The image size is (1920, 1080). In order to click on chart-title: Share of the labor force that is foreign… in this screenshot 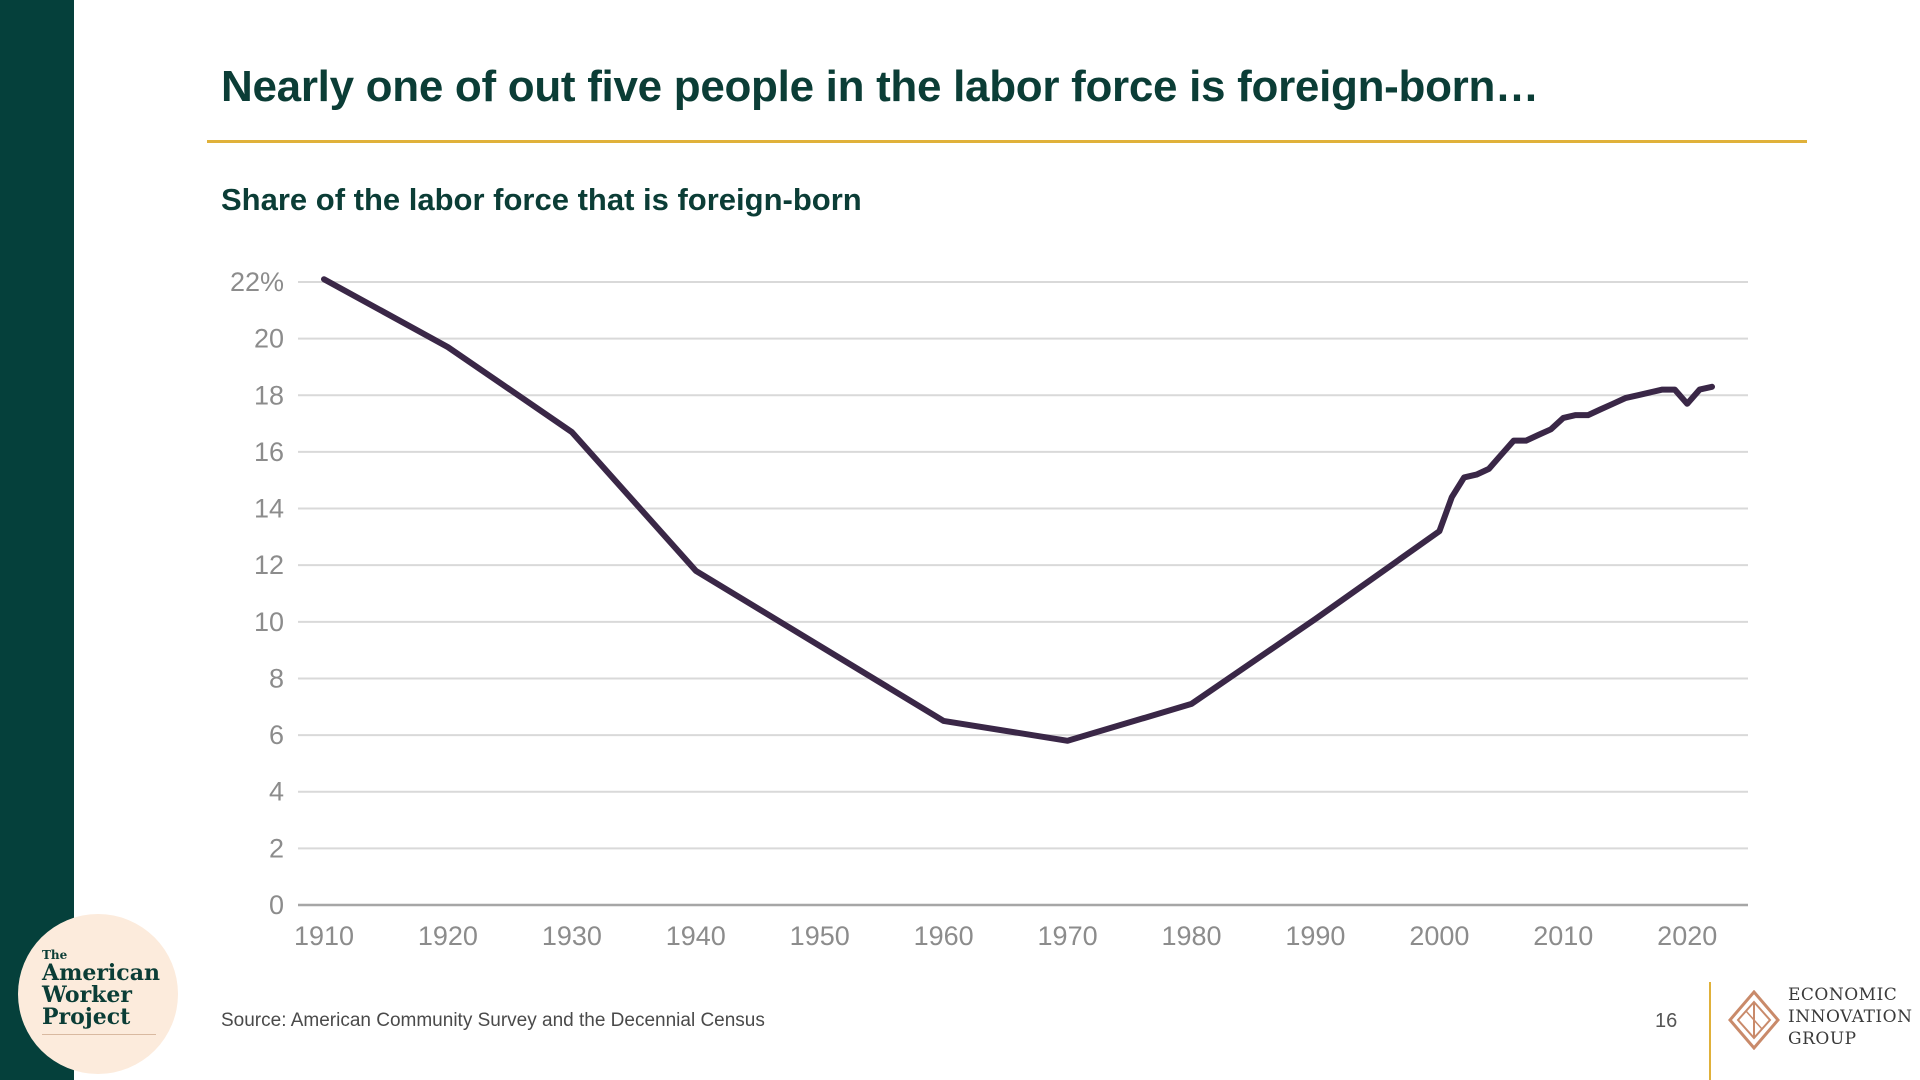, I will do `click(541, 199)`.